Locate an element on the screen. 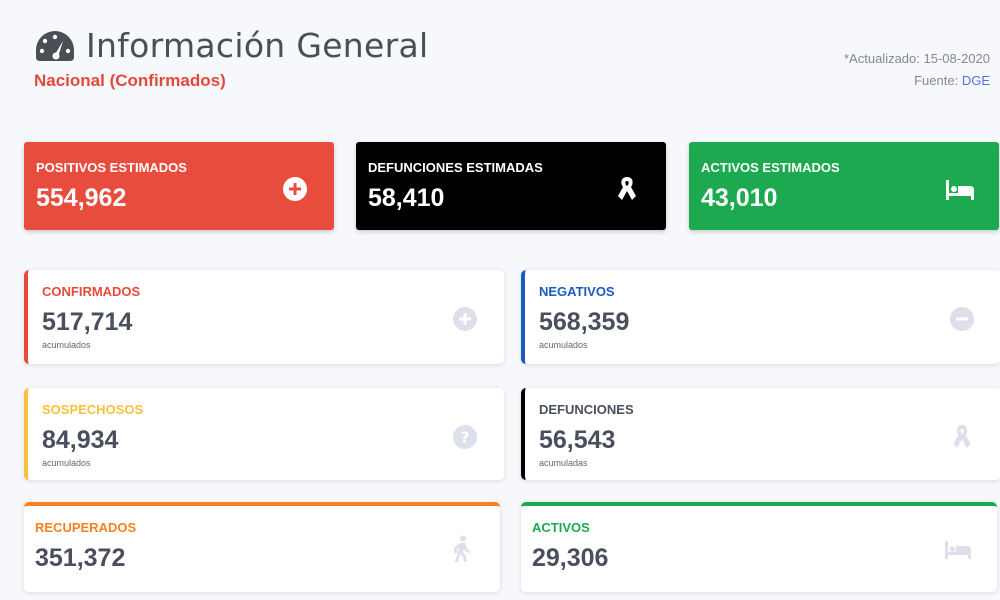  card-value: 554,962 is located at coordinates (81, 198).